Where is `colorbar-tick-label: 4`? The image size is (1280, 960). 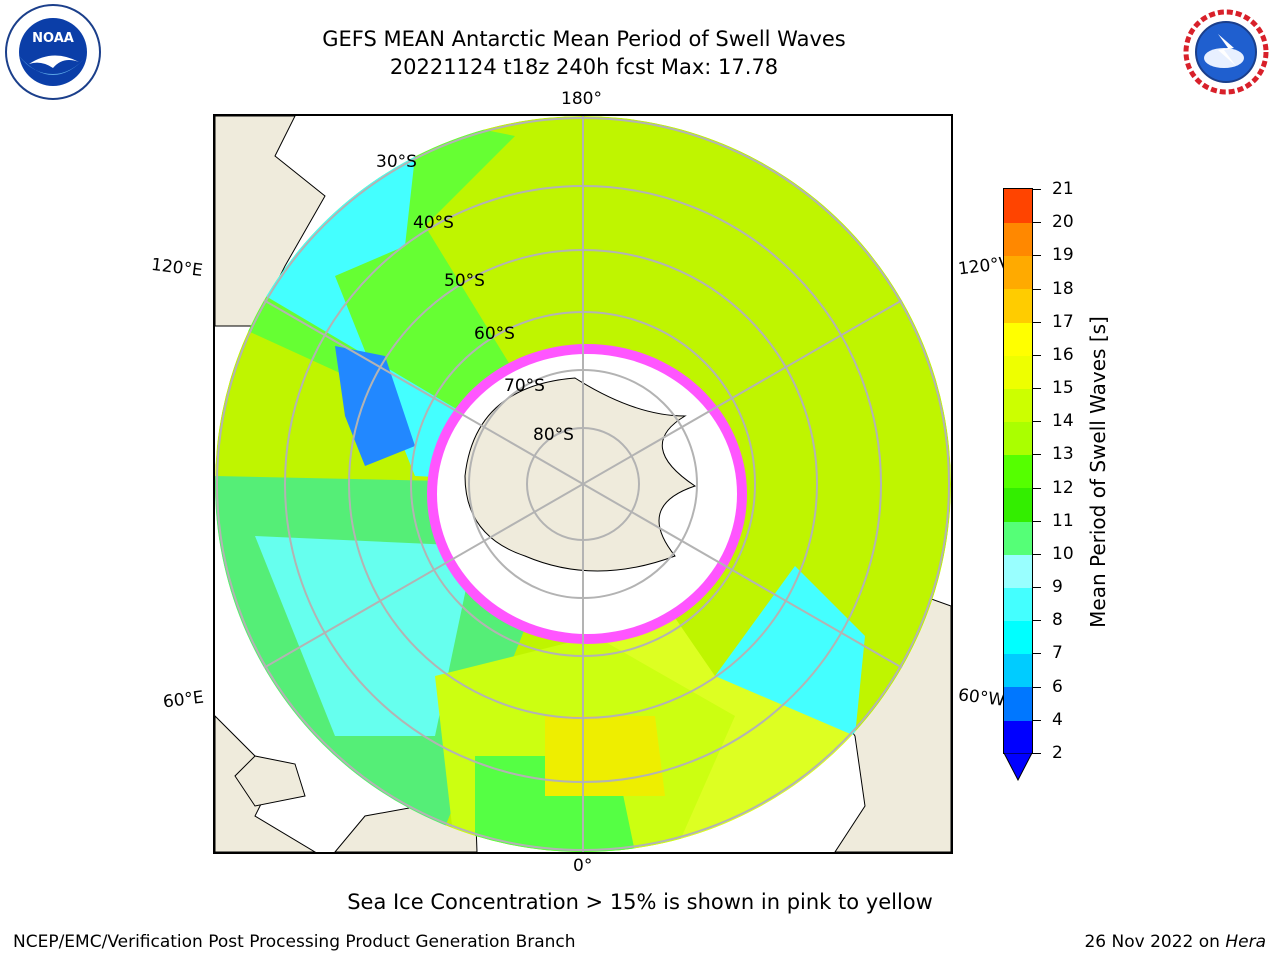 colorbar-tick-label: 4 is located at coordinates (1057, 719).